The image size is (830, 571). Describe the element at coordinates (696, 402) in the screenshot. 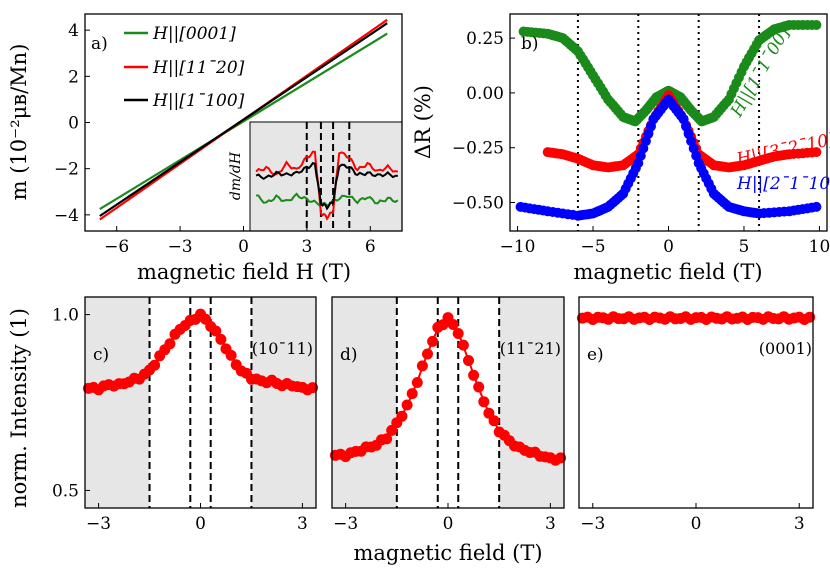

I see `panel-e-frame` at that location.